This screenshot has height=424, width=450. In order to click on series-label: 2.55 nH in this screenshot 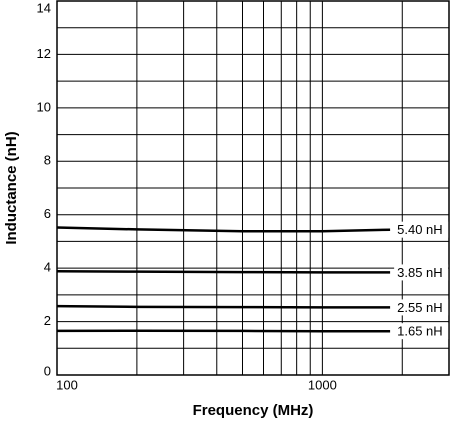, I will do `click(420, 307)`.